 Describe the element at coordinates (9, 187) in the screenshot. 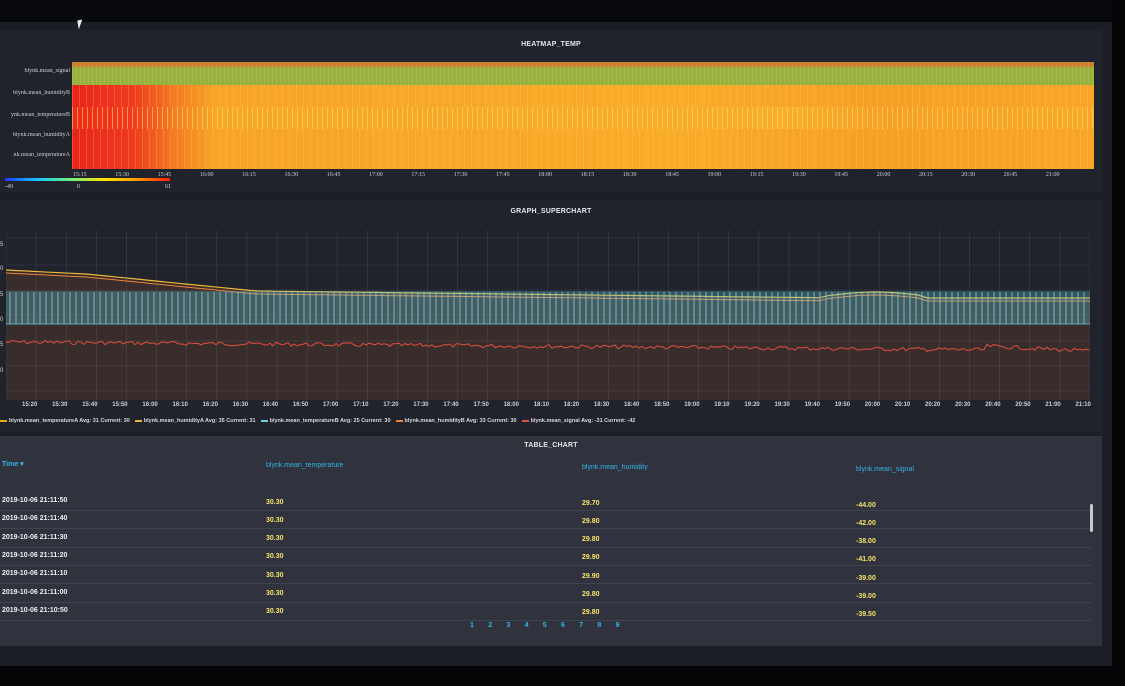

I see `scale-min-label: -49` at that location.